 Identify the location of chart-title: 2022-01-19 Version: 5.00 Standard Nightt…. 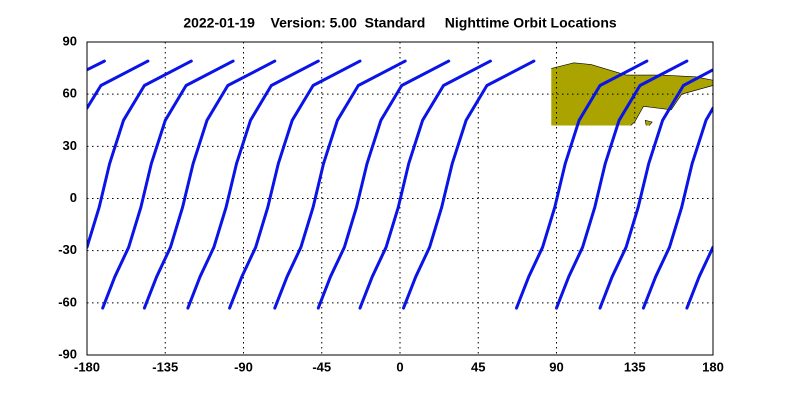
(400, 23).